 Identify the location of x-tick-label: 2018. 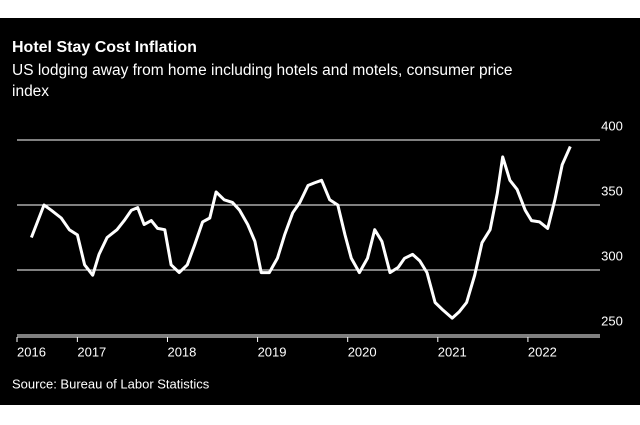
(181, 351).